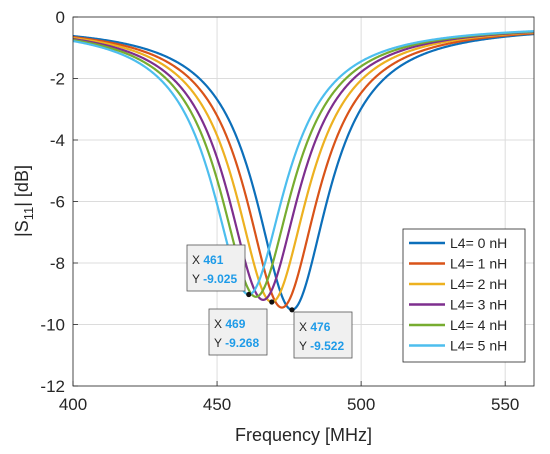 Image resolution: width=550 pixels, height=454 pixels. I want to click on y-tick-label: -4, so click(57, 140).